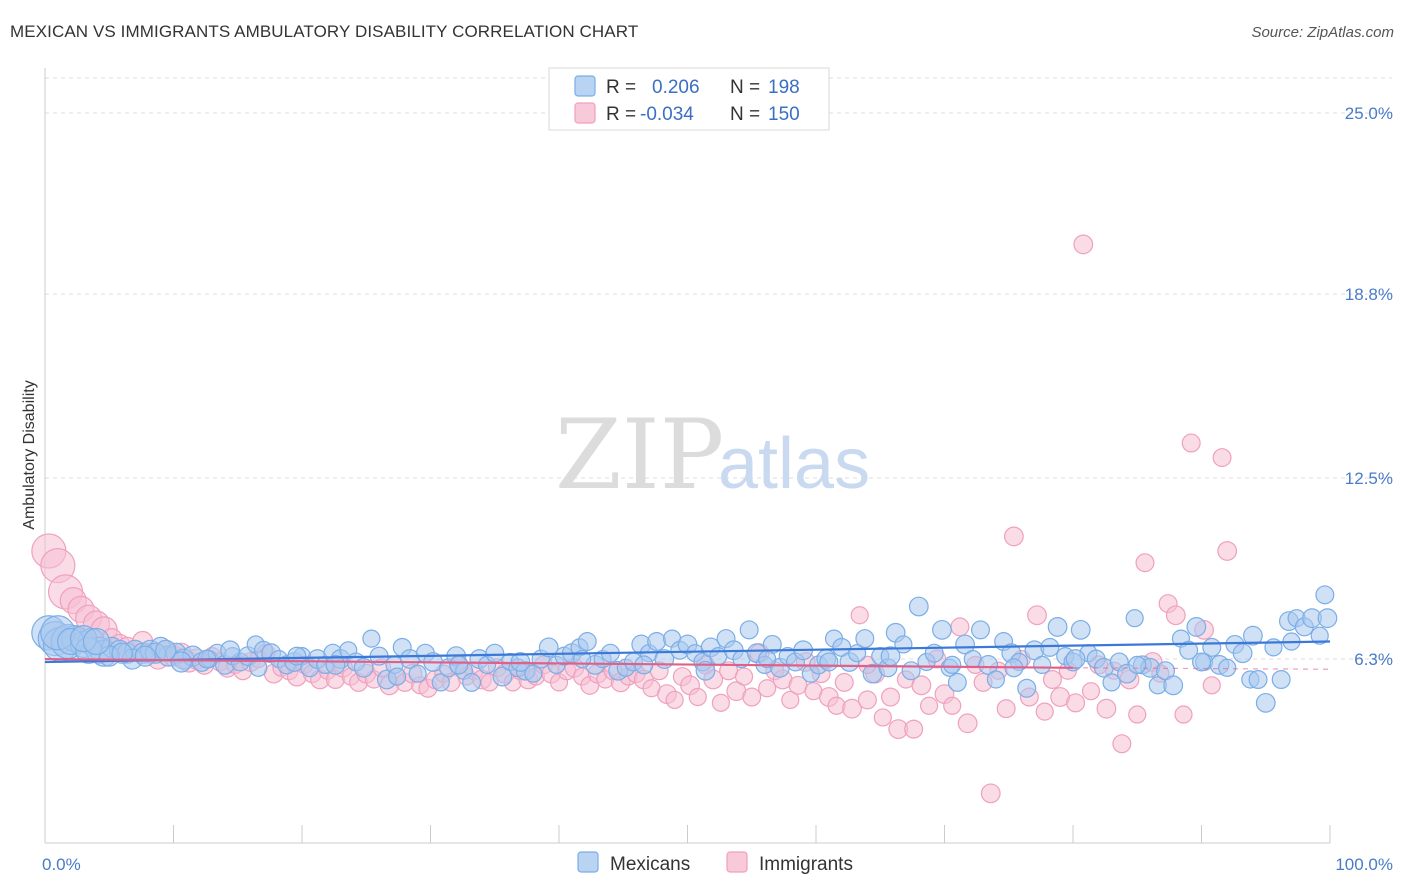 Image resolution: width=1406 pixels, height=892 pixels. I want to click on legend-swatch-mexicans, so click(585, 86).